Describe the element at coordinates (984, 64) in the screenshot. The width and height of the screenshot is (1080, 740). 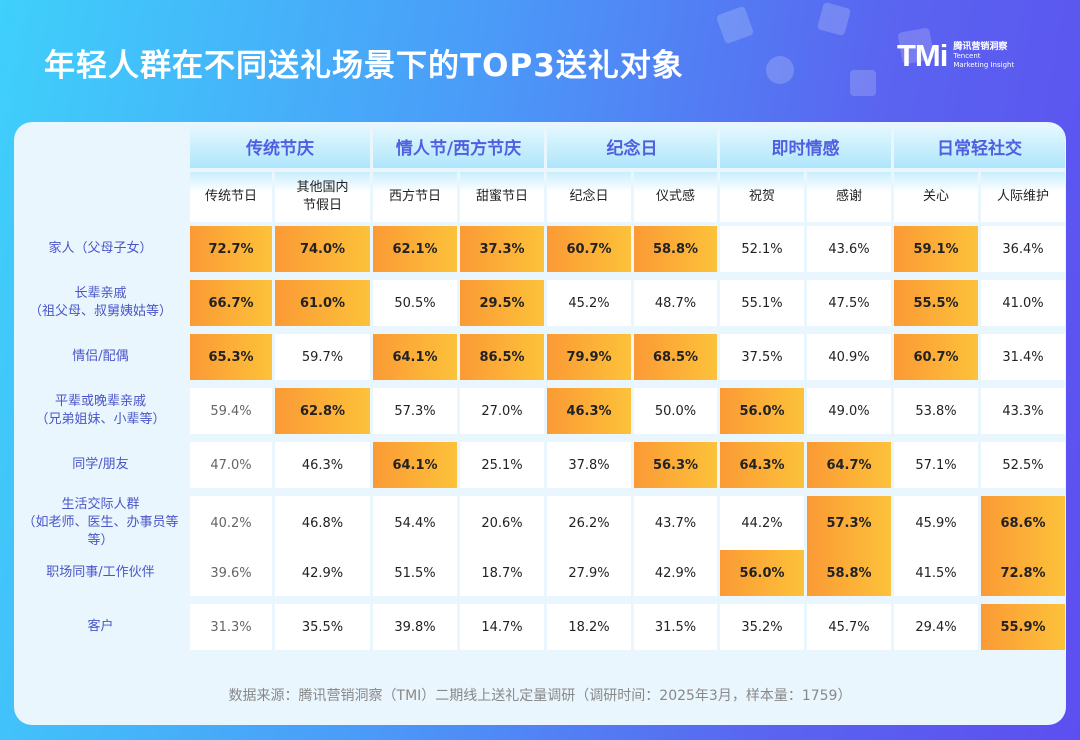
I see `logo-en2: Marketing Insight` at that location.